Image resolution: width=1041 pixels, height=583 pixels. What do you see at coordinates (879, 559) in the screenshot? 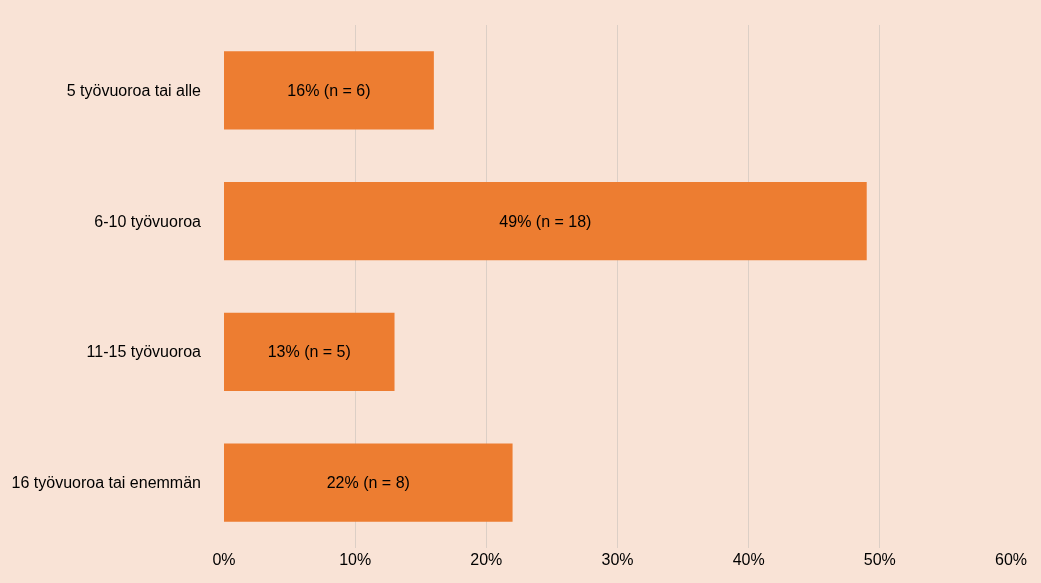
I see `x-tick-label: 50%` at bounding box center [879, 559].